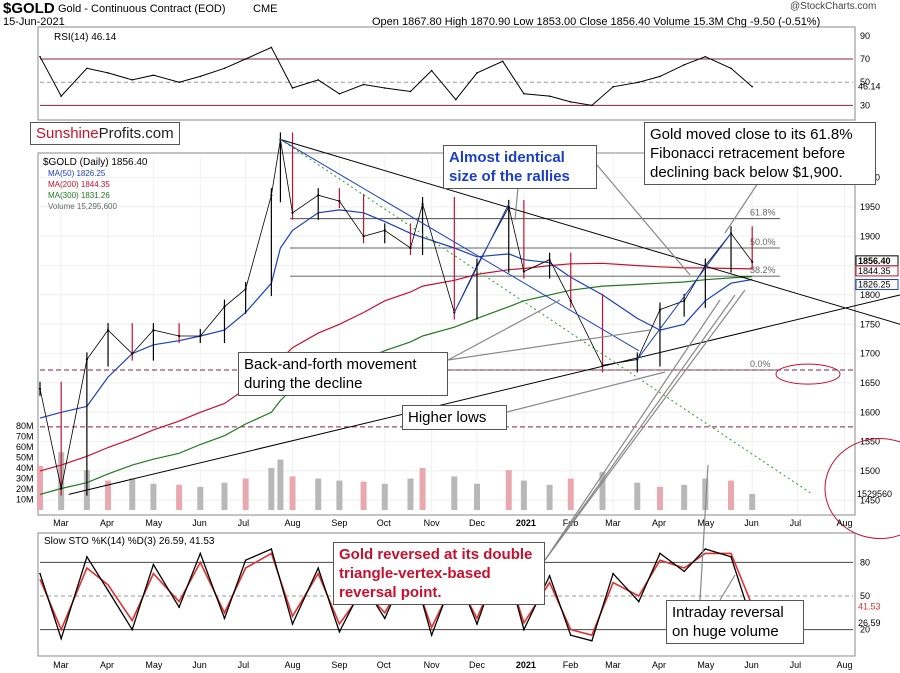 The width and height of the screenshot is (900, 673). What do you see at coordinates (526, 523) in the screenshot?
I see `price-x-tick-label: 2021` at bounding box center [526, 523].